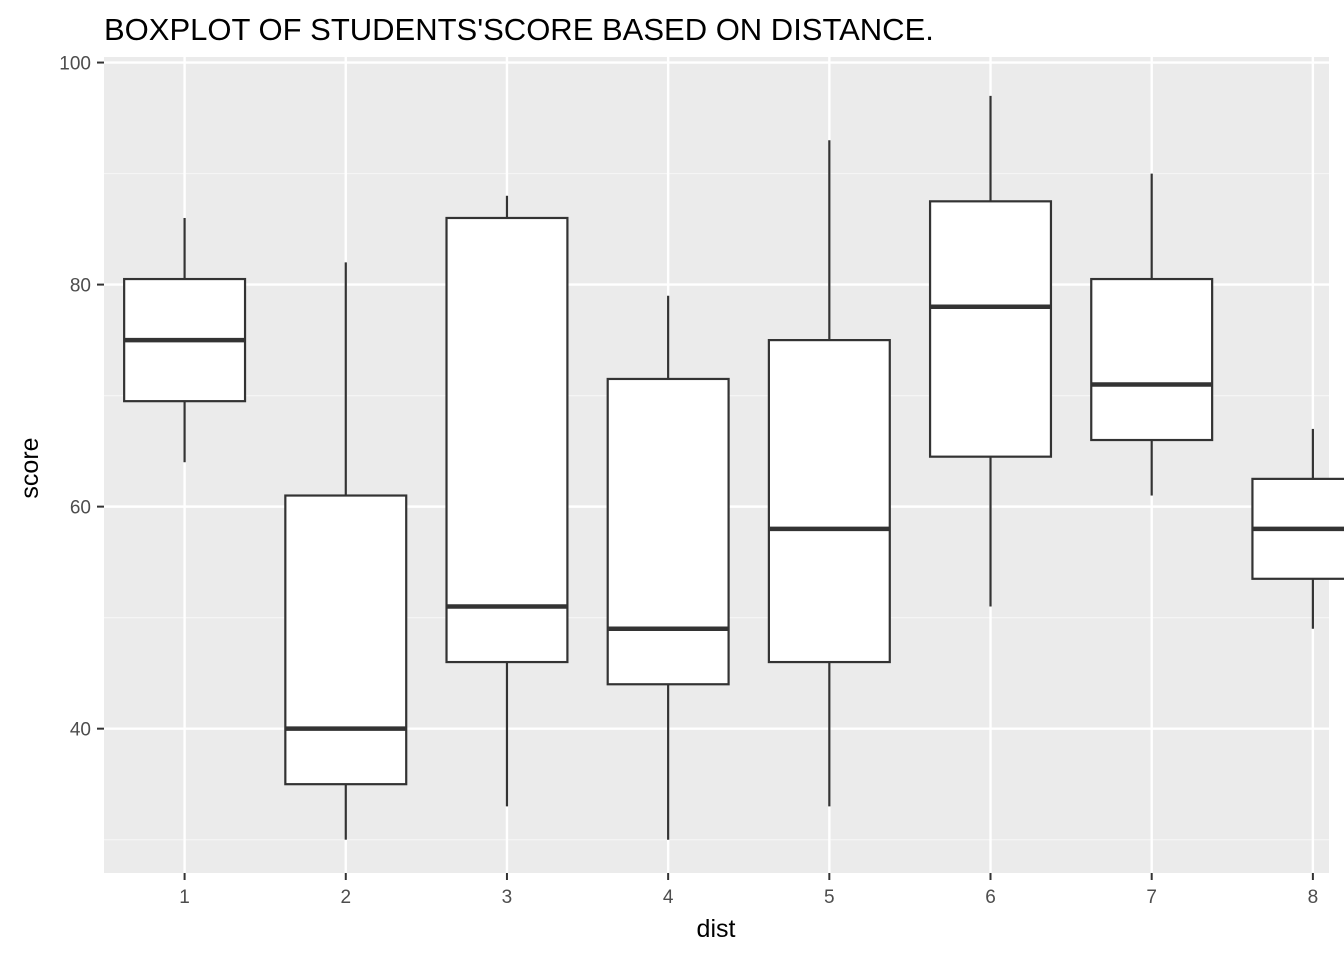  What do you see at coordinates (30, 467) in the screenshot?
I see `y-axis-title: score` at bounding box center [30, 467].